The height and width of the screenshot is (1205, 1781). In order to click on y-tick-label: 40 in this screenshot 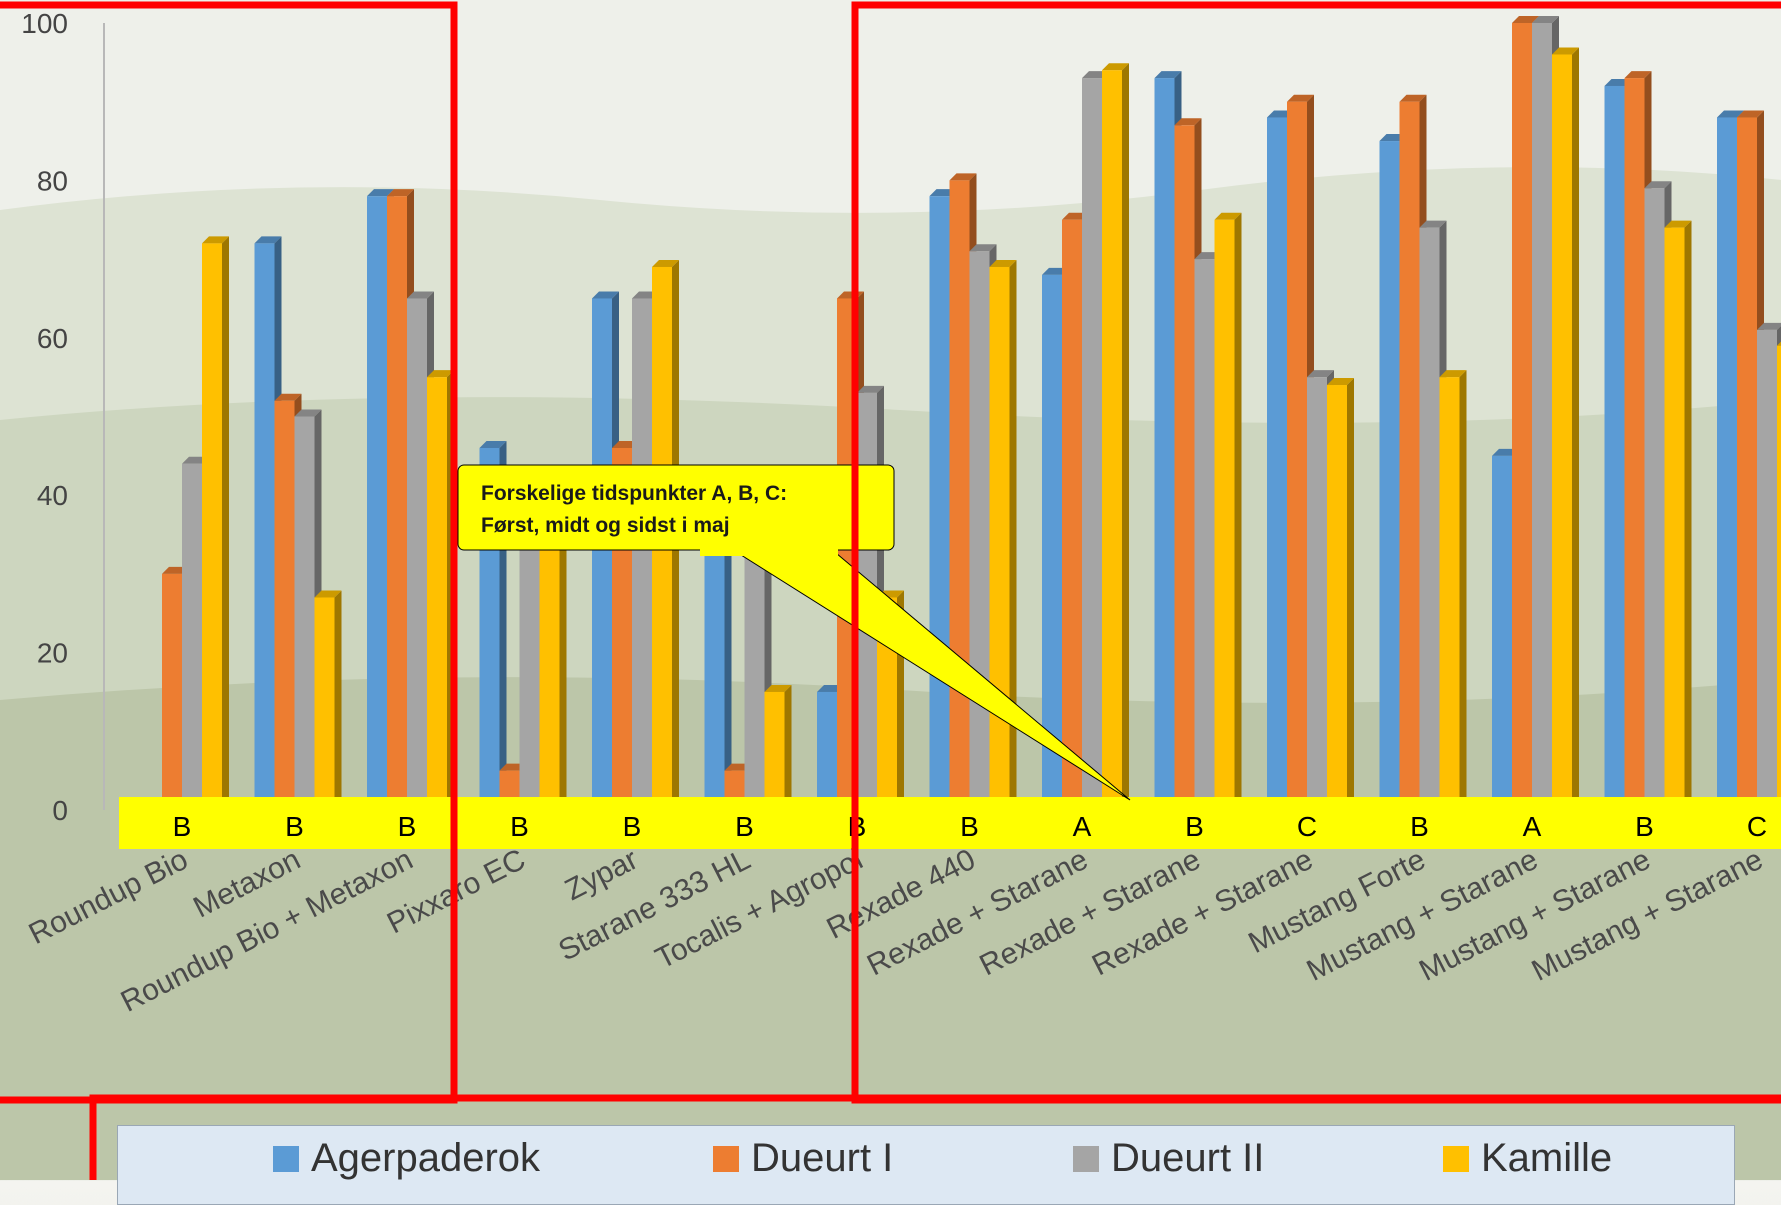, I will do `click(52, 495)`.